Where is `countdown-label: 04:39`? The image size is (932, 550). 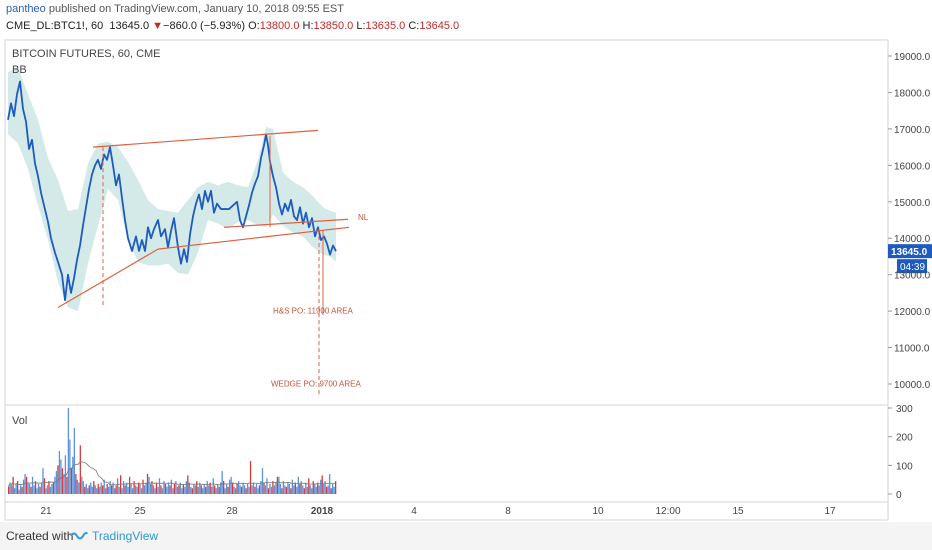
countdown-label: 04:39 is located at coordinates (912, 267).